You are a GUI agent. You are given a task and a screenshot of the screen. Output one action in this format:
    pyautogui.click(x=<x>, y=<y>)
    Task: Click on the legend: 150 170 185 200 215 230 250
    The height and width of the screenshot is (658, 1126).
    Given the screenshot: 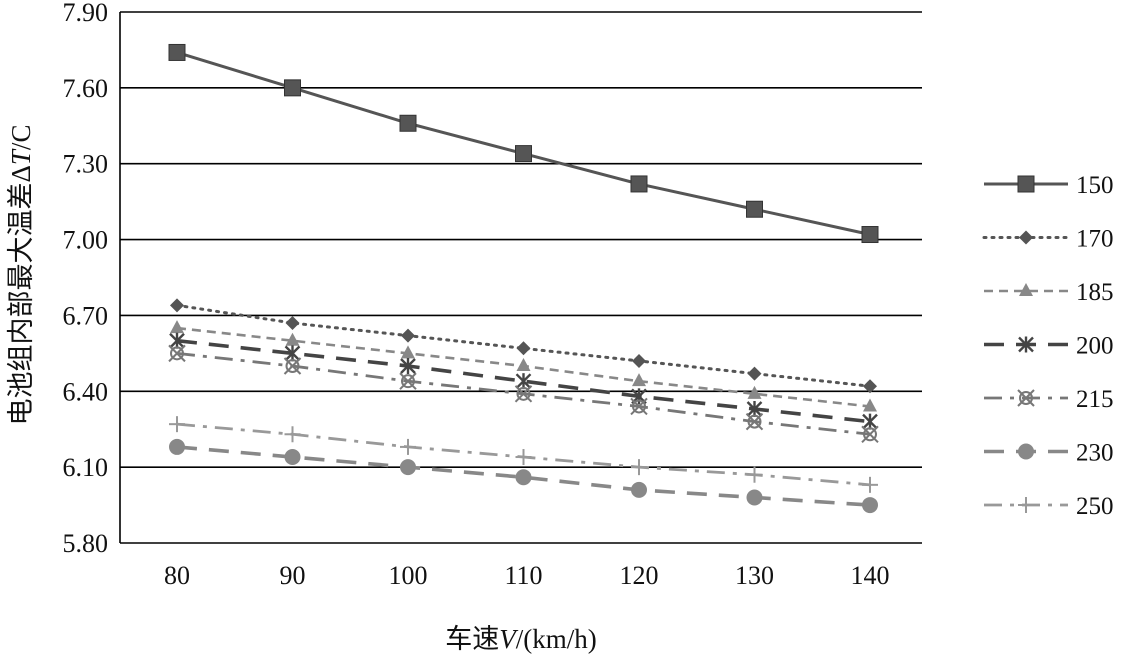 What is the action you would take?
    pyautogui.click(x=1048, y=346)
    